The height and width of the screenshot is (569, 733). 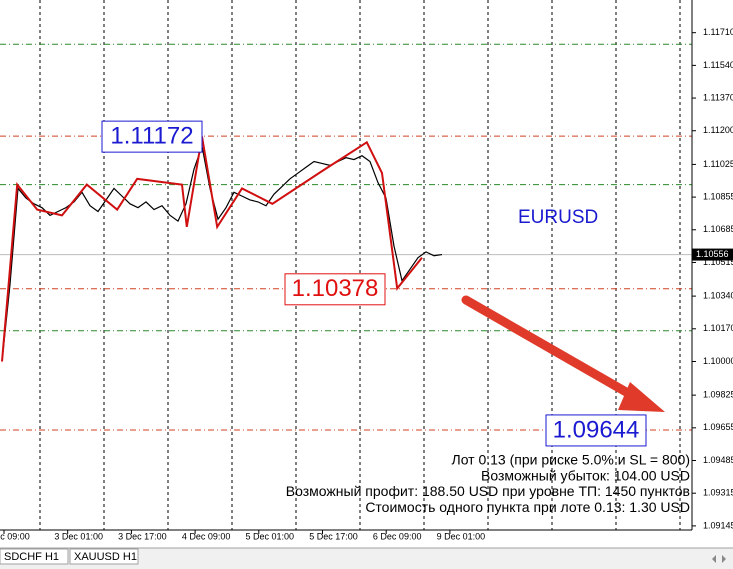 What do you see at coordinates (78, 536) in the screenshot?
I see `x-tick-label: 3 Dec 01:00` at bounding box center [78, 536].